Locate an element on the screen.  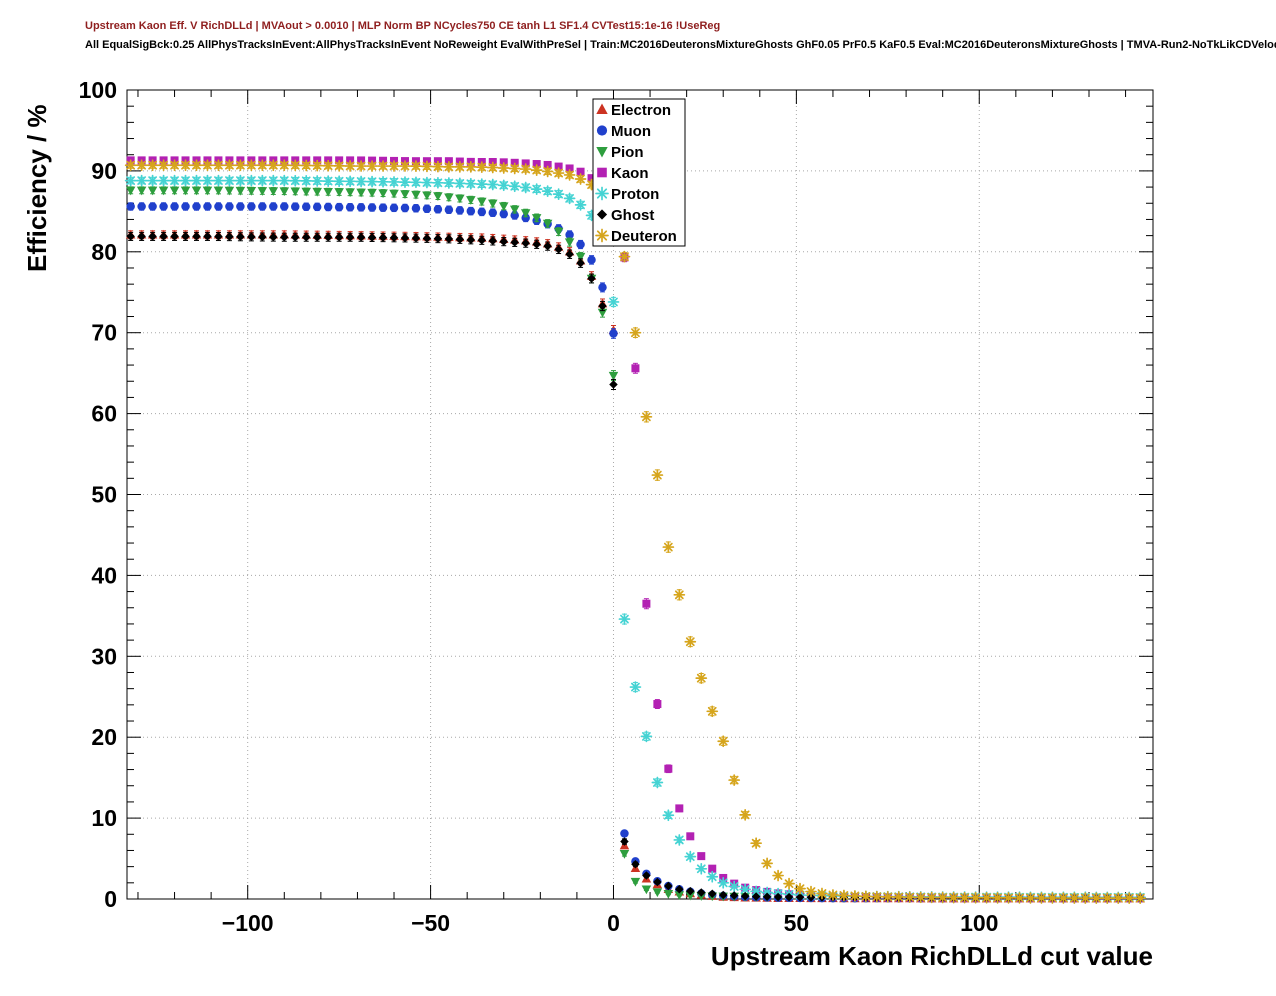
x-axis-title: Upstream Kaon RichDLLd cut value is located at coordinates (932, 956).